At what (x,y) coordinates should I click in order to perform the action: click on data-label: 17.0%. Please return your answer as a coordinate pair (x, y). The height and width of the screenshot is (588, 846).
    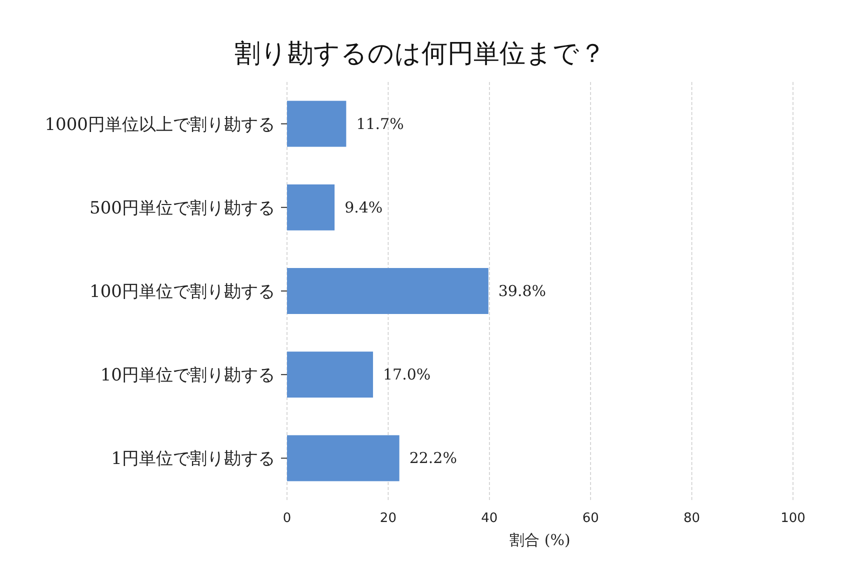
    Looking at the image, I should click on (407, 375).